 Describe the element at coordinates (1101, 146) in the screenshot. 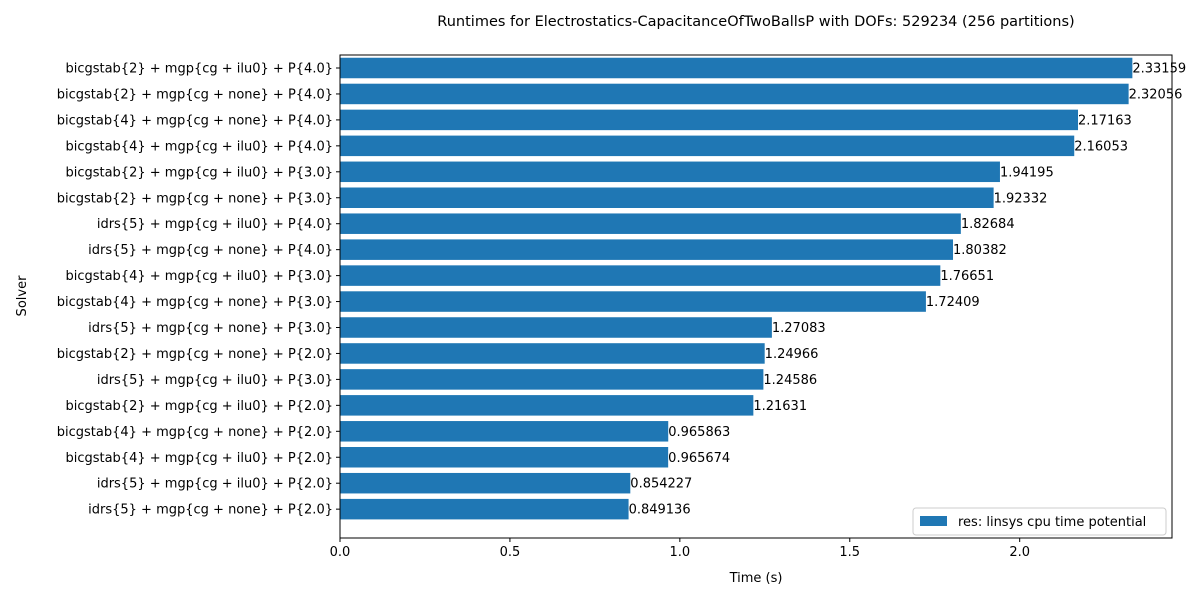

I see `bar-value-label: 2.16053` at that location.